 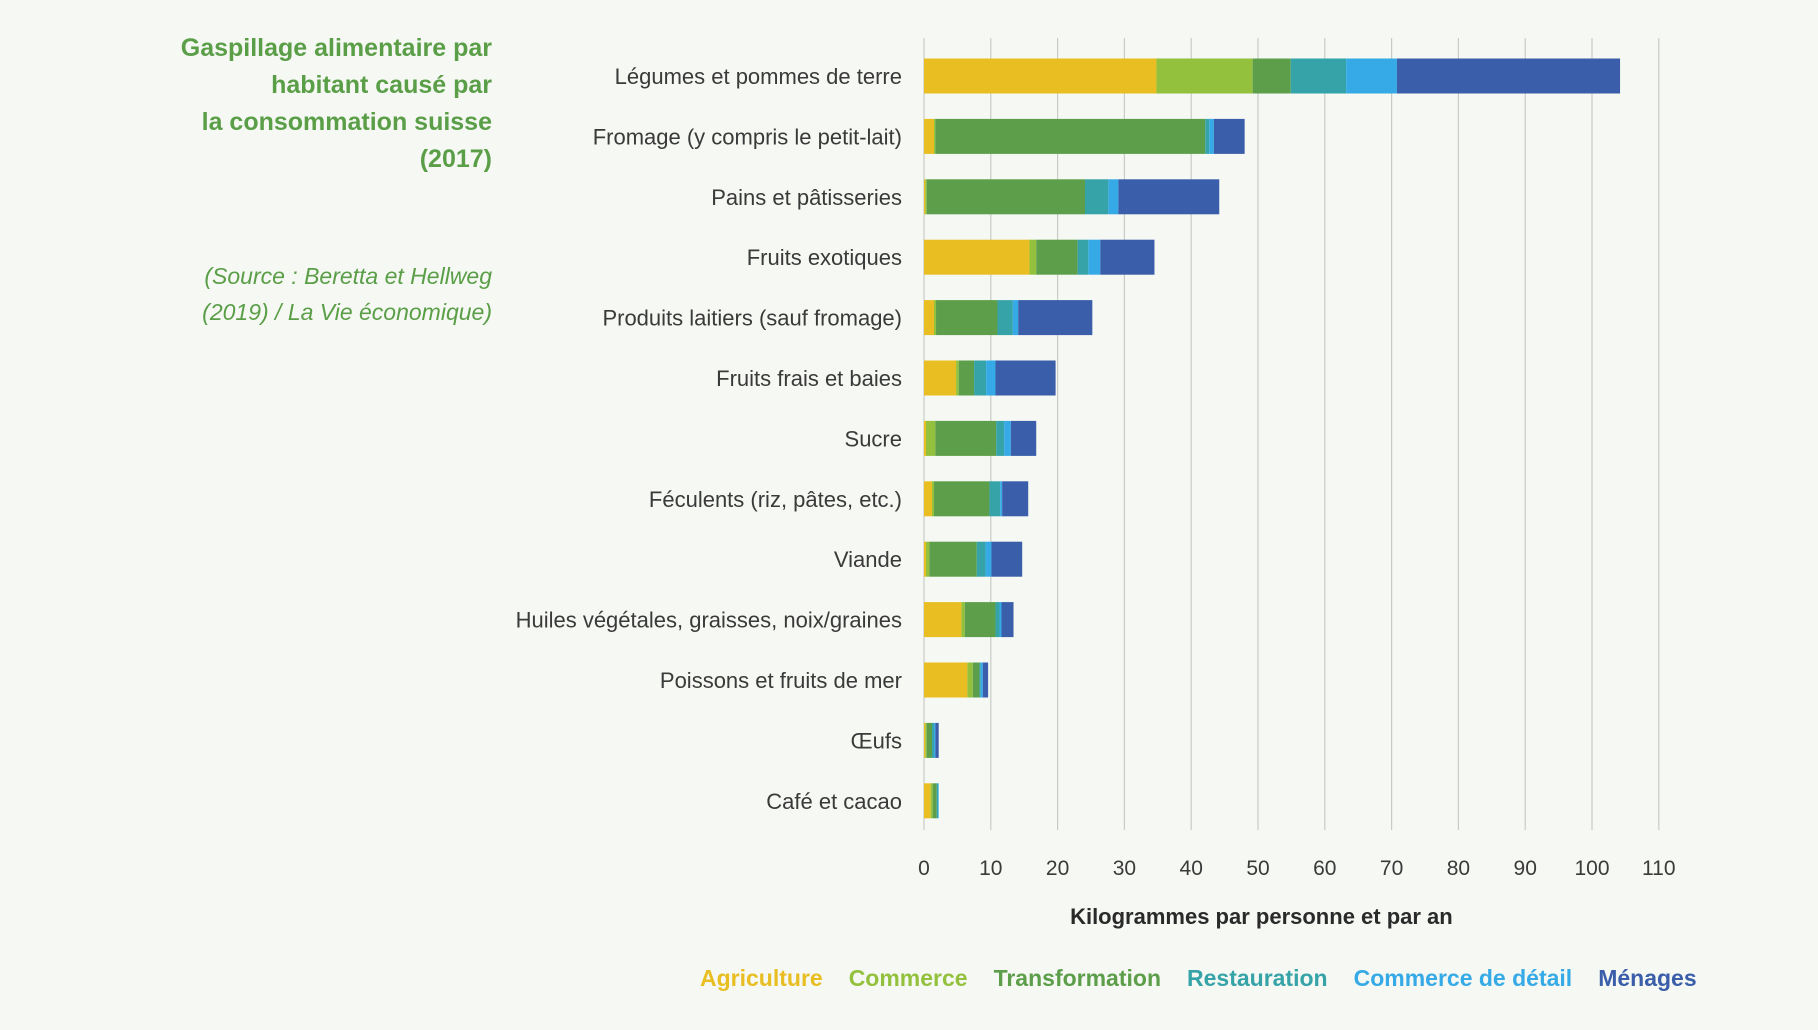 I want to click on category-label: Fromage (y compris le petit-lait), so click(x=747, y=136).